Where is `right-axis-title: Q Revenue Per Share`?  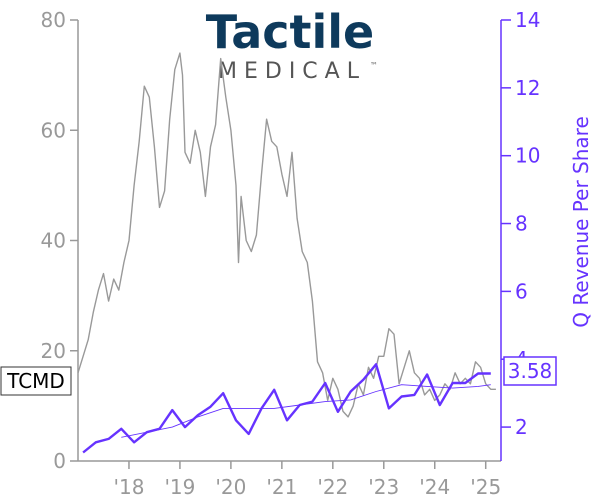 right-axis-title: Q Revenue Per Share is located at coordinates (581, 222).